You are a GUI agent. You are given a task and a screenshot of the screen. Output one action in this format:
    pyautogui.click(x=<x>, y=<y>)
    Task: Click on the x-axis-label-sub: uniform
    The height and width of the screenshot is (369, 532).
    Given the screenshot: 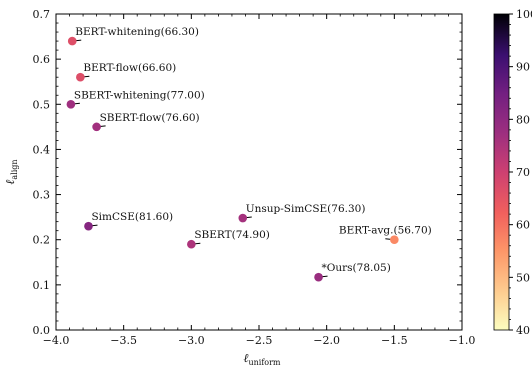 What is the action you would take?
    pyautogui.click(x=264, y=362)
    